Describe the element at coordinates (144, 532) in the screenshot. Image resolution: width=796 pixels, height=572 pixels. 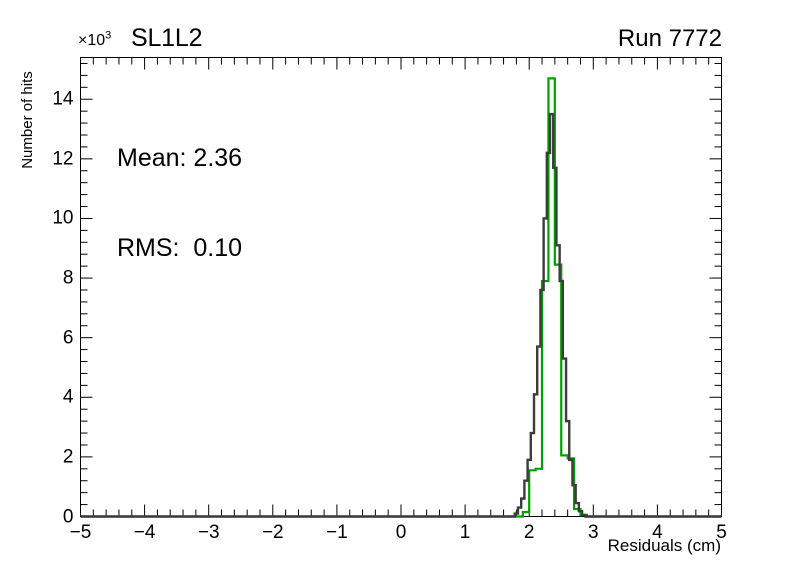
I see `x-tick-label: −4` at that location.